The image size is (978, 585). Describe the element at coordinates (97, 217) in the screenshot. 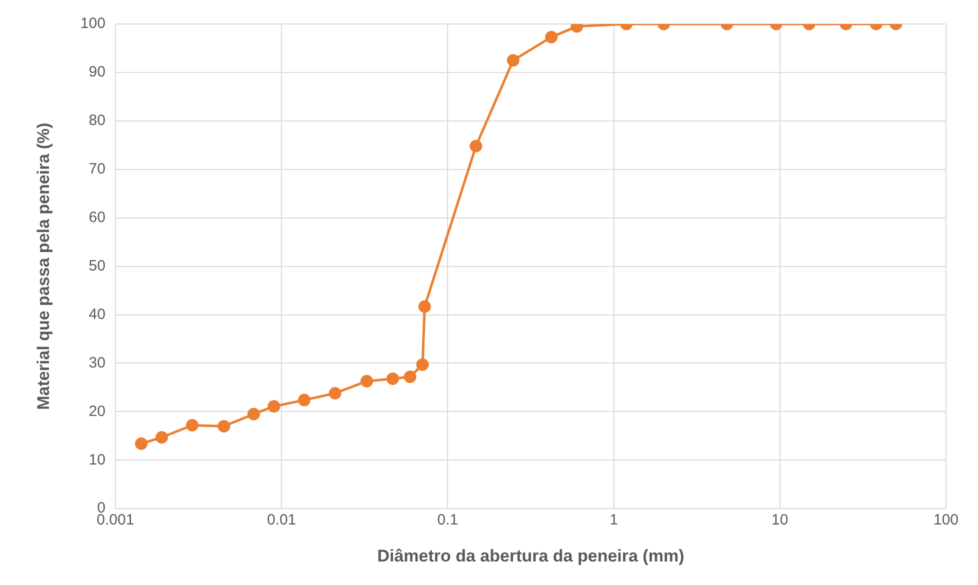

I see `y-tick-label: 60` at that location.